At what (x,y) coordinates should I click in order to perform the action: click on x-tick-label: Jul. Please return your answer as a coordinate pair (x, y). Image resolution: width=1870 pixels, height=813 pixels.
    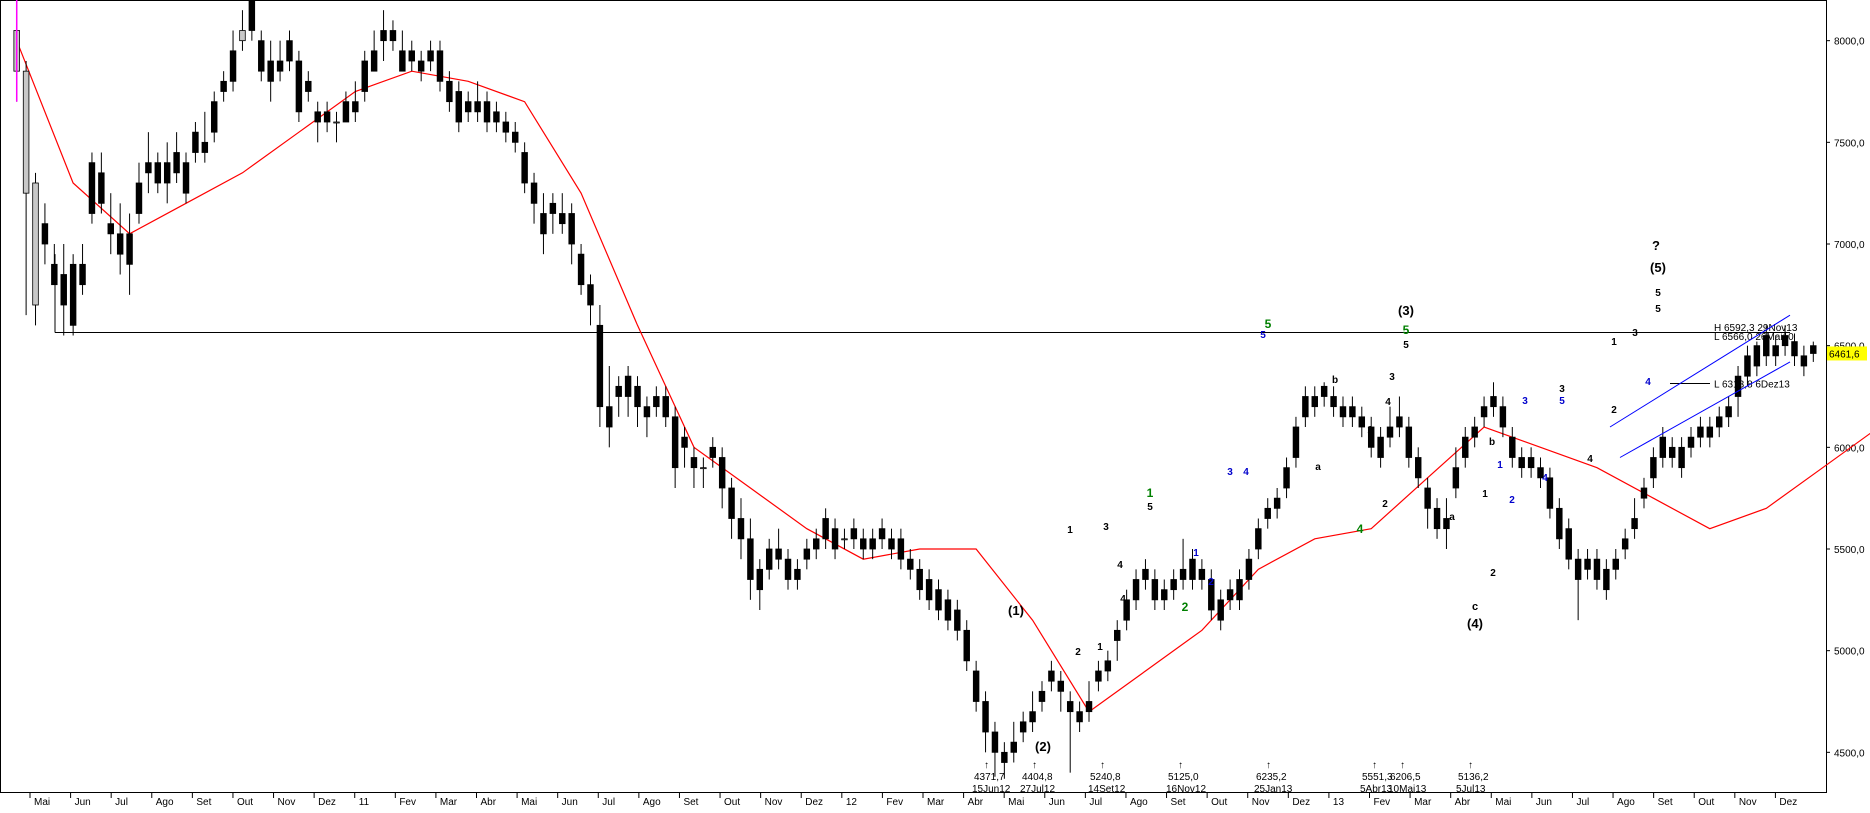
    Looking at the image, I should click on (1582, 802).